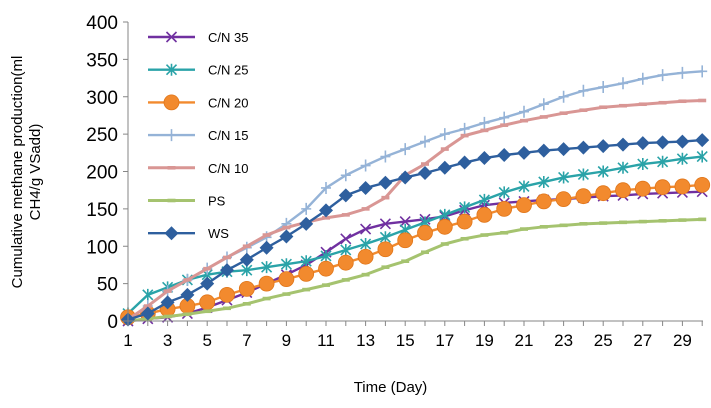 This screenshot has width=711, height=408. Describe the element at coordinates (17, 172) in the screenshot. I see `y-axis-label-line: Cumulative methane production(ml` at that location.